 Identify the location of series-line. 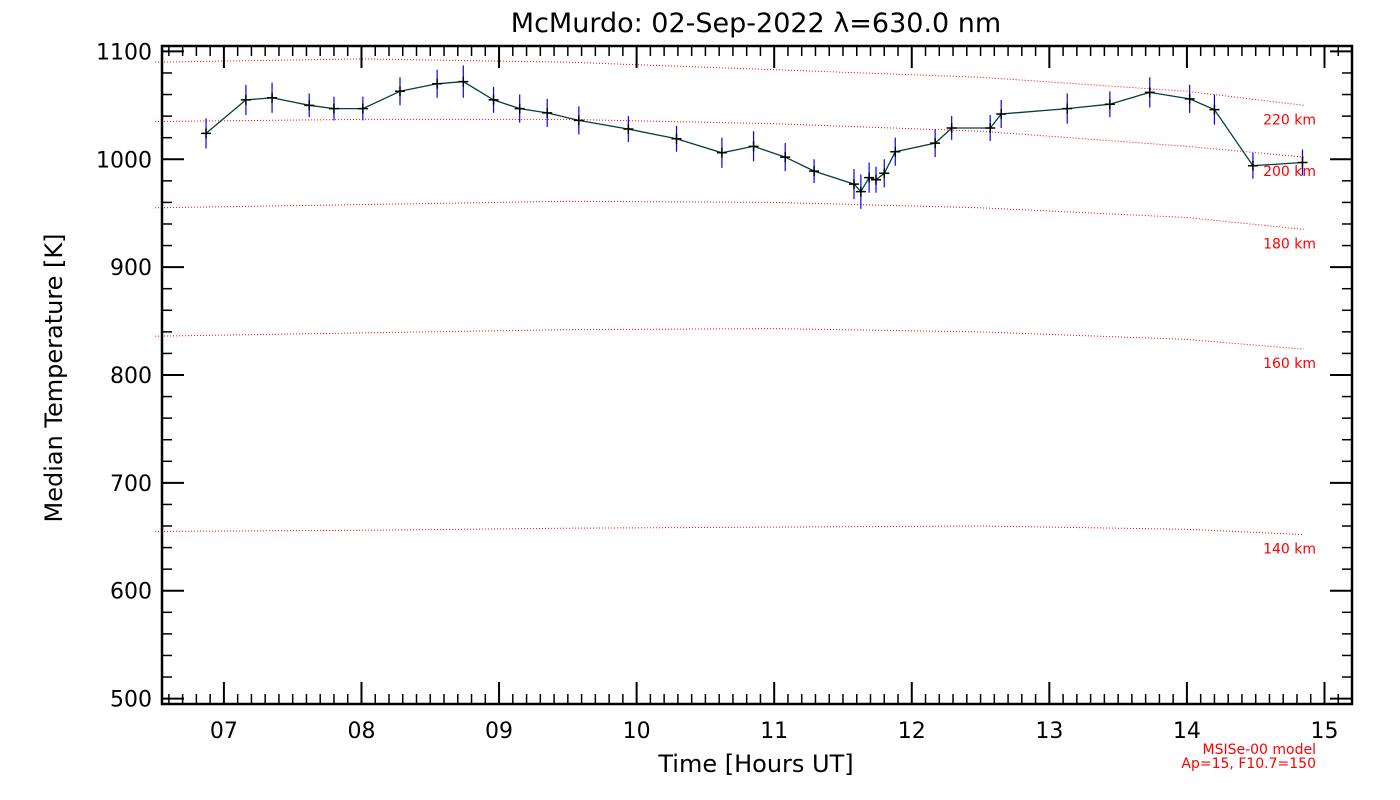
(754, 136).